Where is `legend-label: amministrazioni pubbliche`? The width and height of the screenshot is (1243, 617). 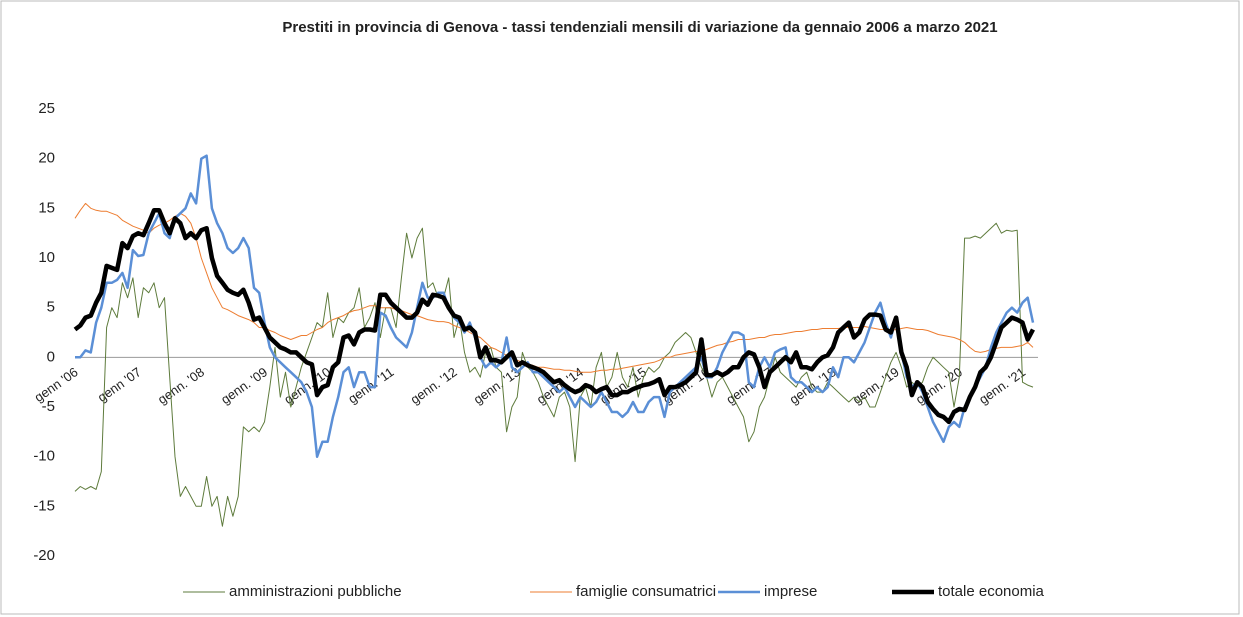 legend-label: amministrazioni pubbliche is located at coordinates (315, 591).